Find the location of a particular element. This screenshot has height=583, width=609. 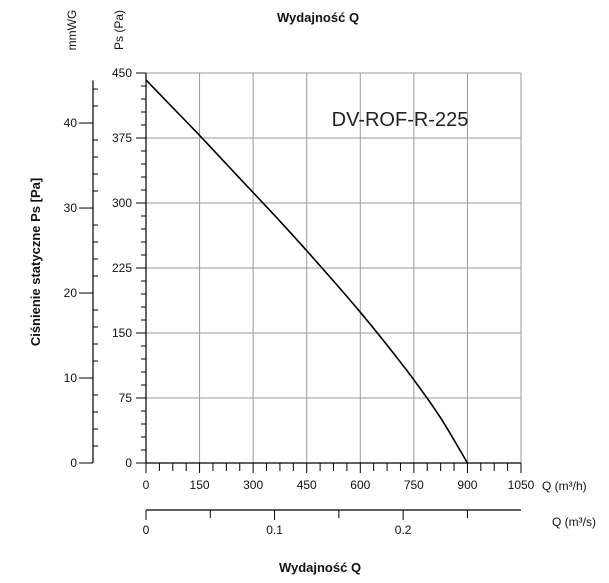

y-tick-label-pa: 75 is located at coordinates (126, 398).